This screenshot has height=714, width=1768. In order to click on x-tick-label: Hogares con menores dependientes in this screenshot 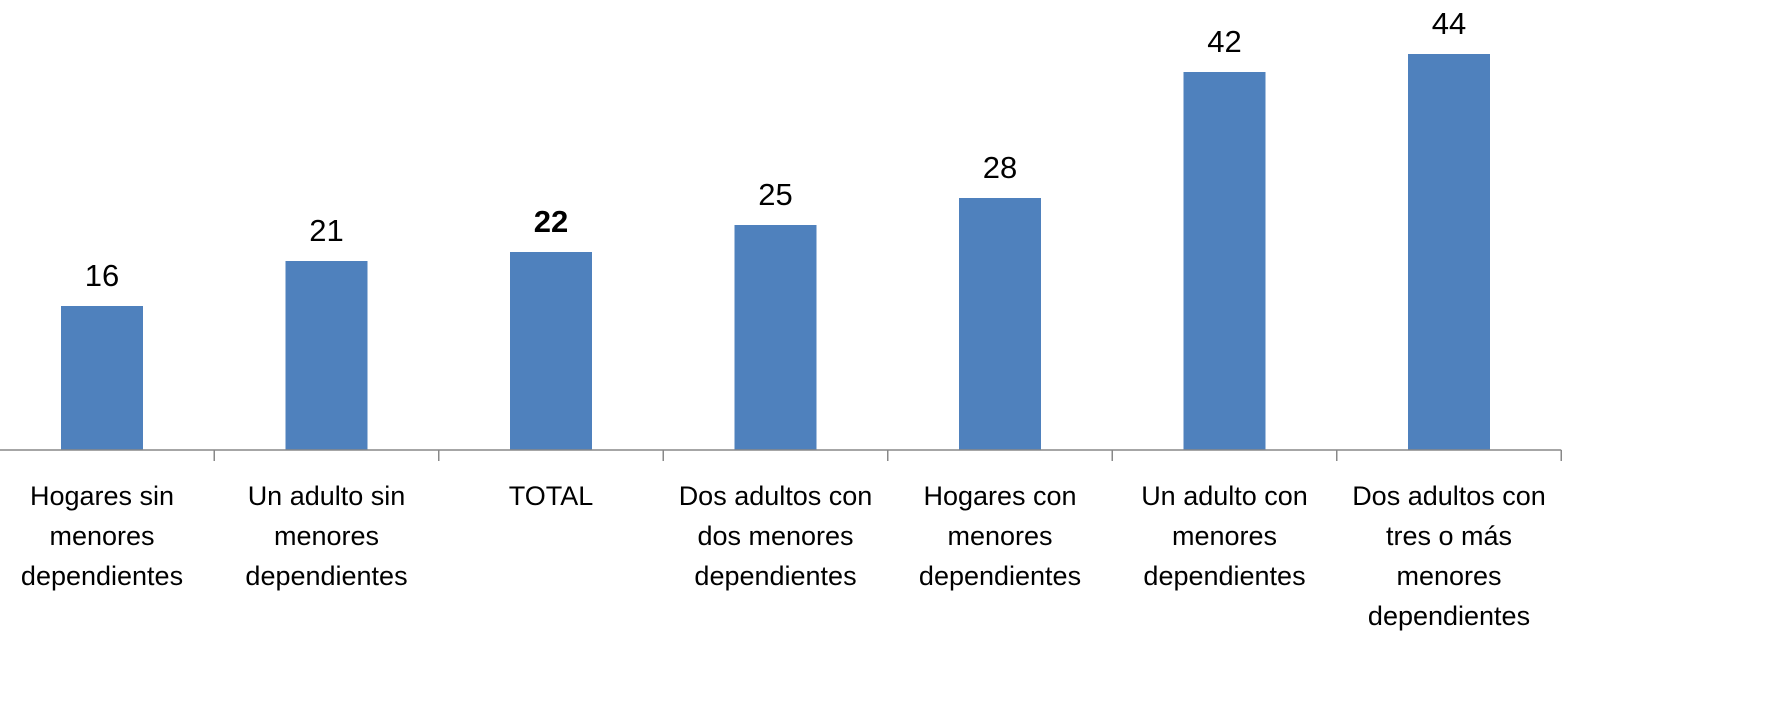, I will do `click(1000, 536)`.